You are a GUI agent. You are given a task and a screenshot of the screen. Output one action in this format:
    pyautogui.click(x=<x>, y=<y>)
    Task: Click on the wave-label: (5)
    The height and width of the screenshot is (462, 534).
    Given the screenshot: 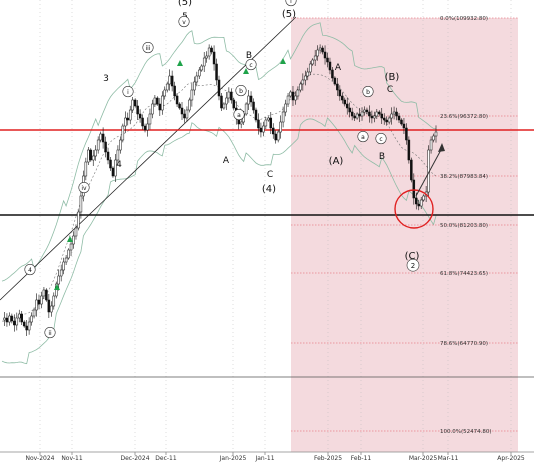 What is the action you would take?
    pyautogui.click(x=185, y=4)
    